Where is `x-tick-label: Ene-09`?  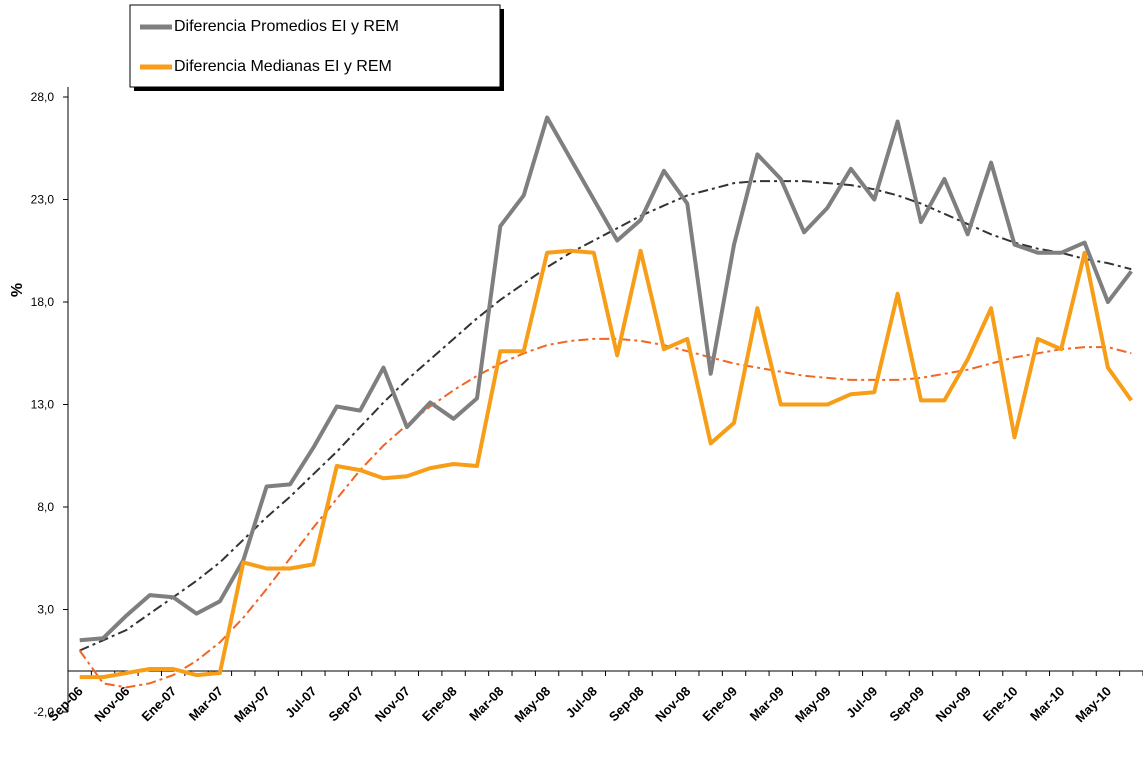 x-tick-label: Ene-09 is located at coordinates (719, 704).